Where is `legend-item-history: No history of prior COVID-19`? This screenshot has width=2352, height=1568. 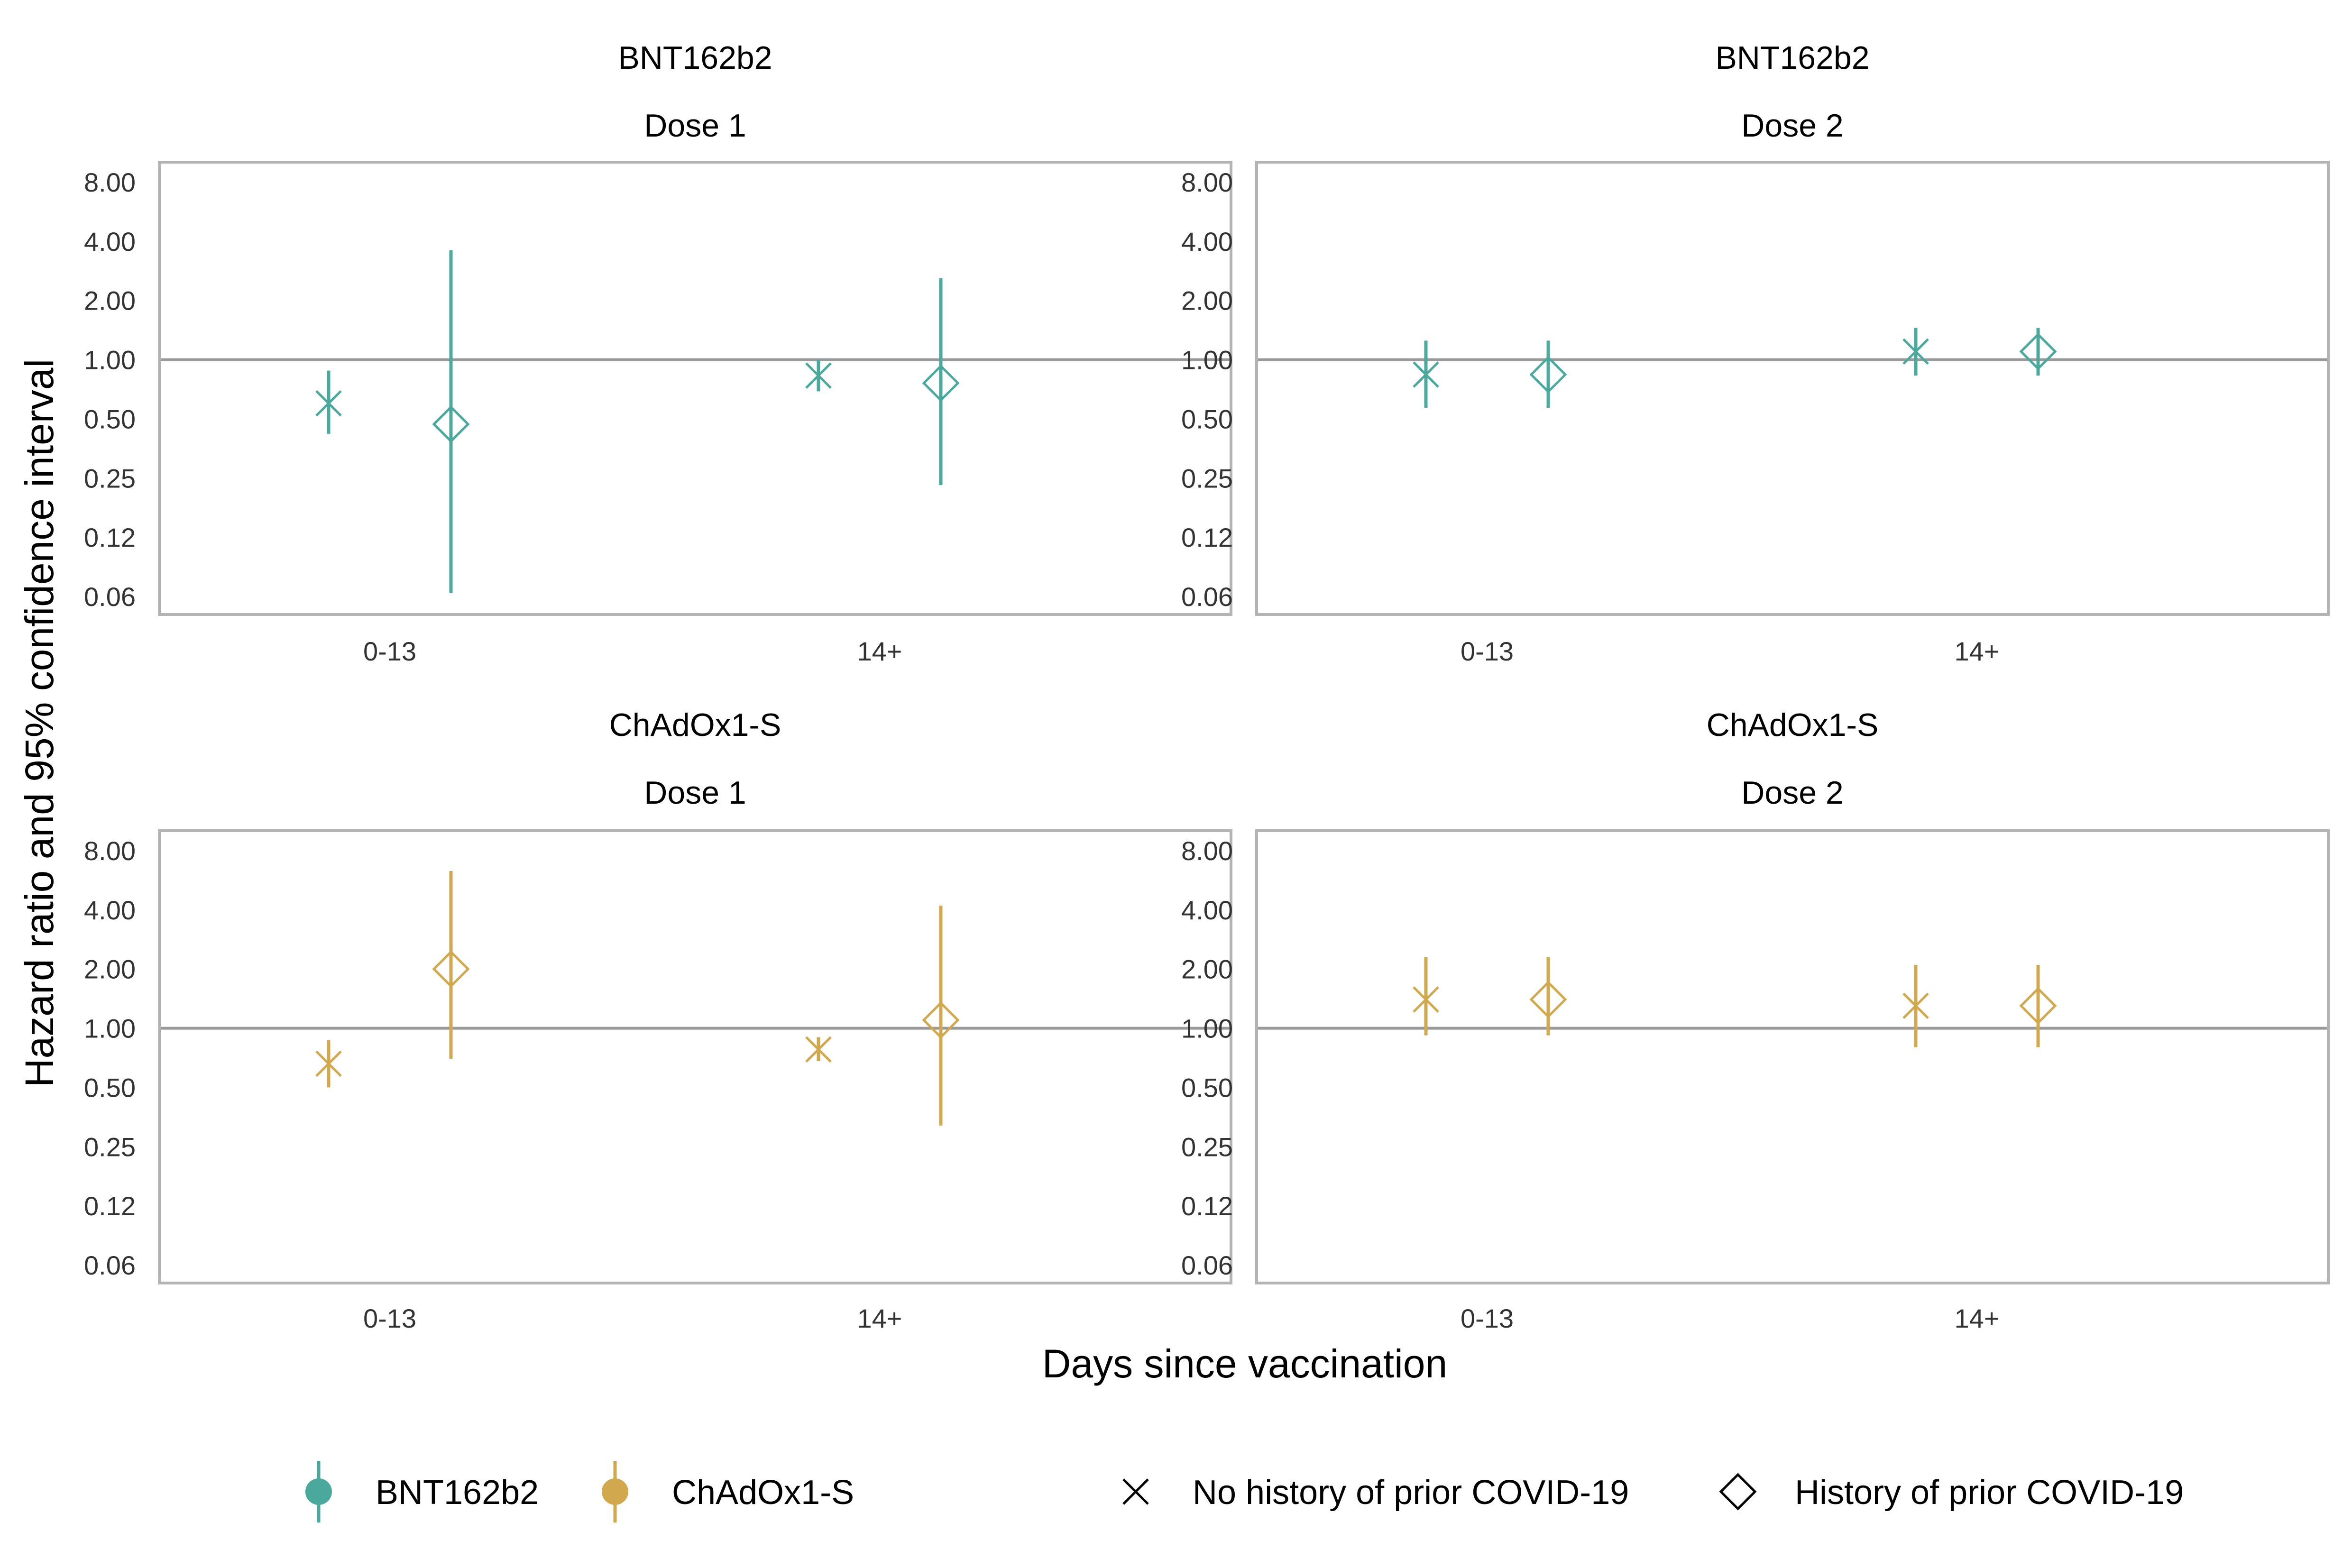 legend-item-history: No history of prior COVID-19 is located at coordinates (1375, 1493).